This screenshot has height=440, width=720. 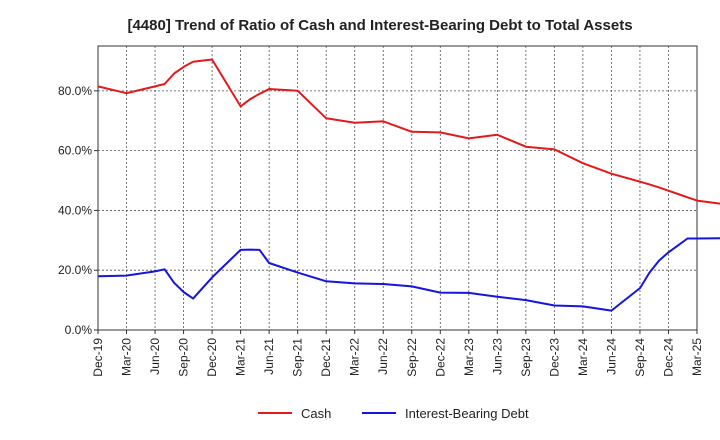 I want to click on x-tick-label: Sep-24, so click(x=640, y=357).